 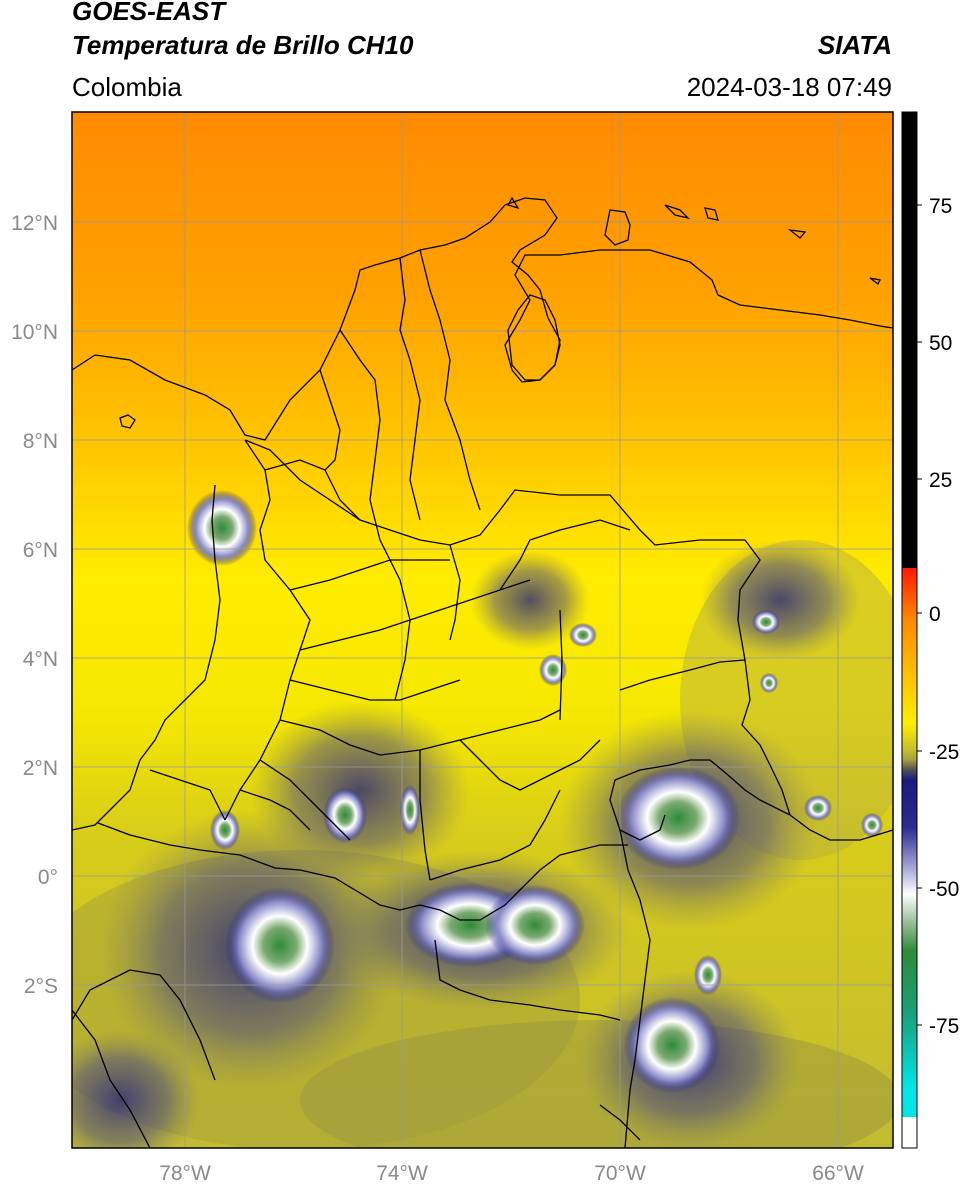 What do you see at coordinates (940, 480) in the screenshot?
I see `colorbar-label: 25` at bounding box center [940, 480].